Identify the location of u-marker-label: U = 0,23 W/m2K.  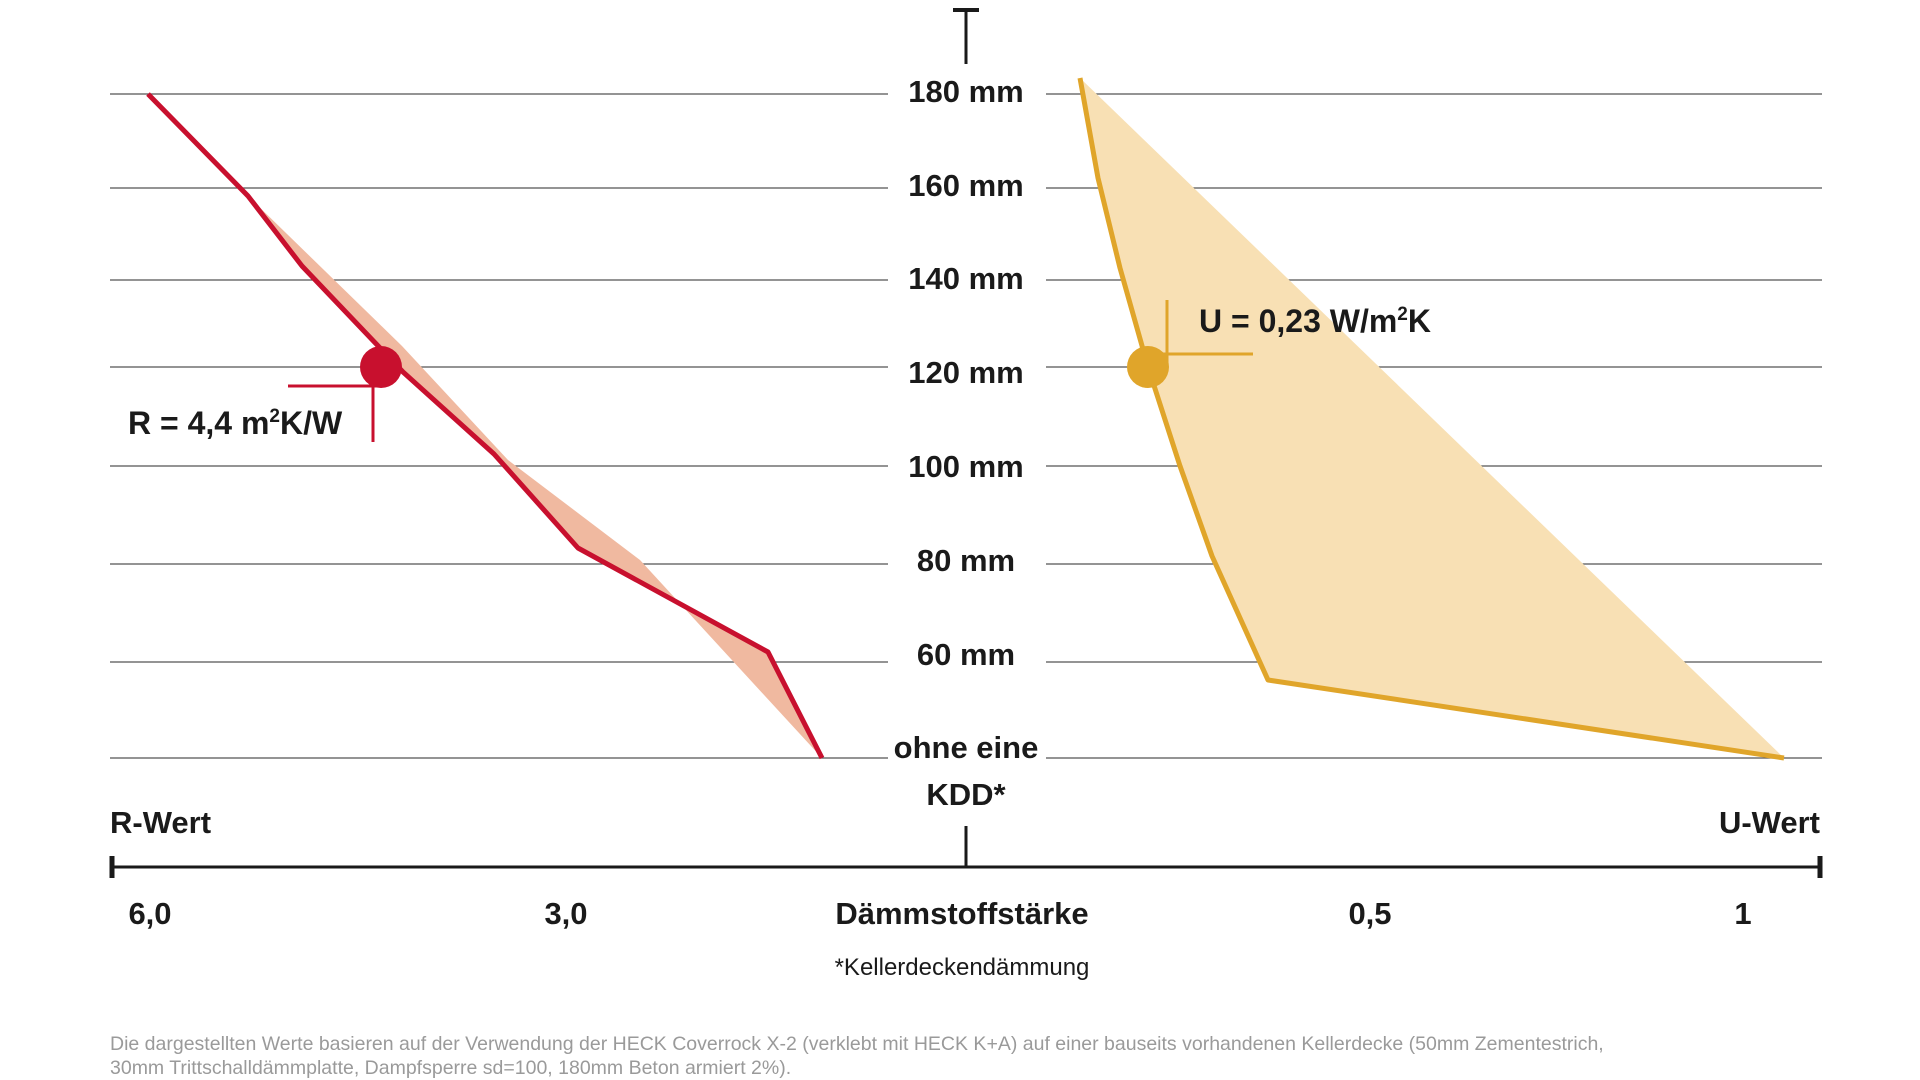
(1315, 321).